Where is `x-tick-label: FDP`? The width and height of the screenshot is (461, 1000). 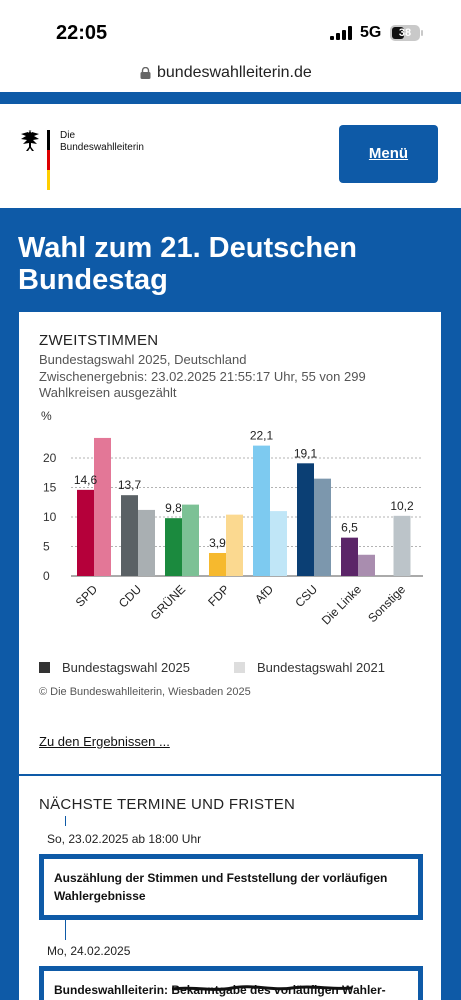 x-tick-label: FDP is located at coordinates (218, 595).